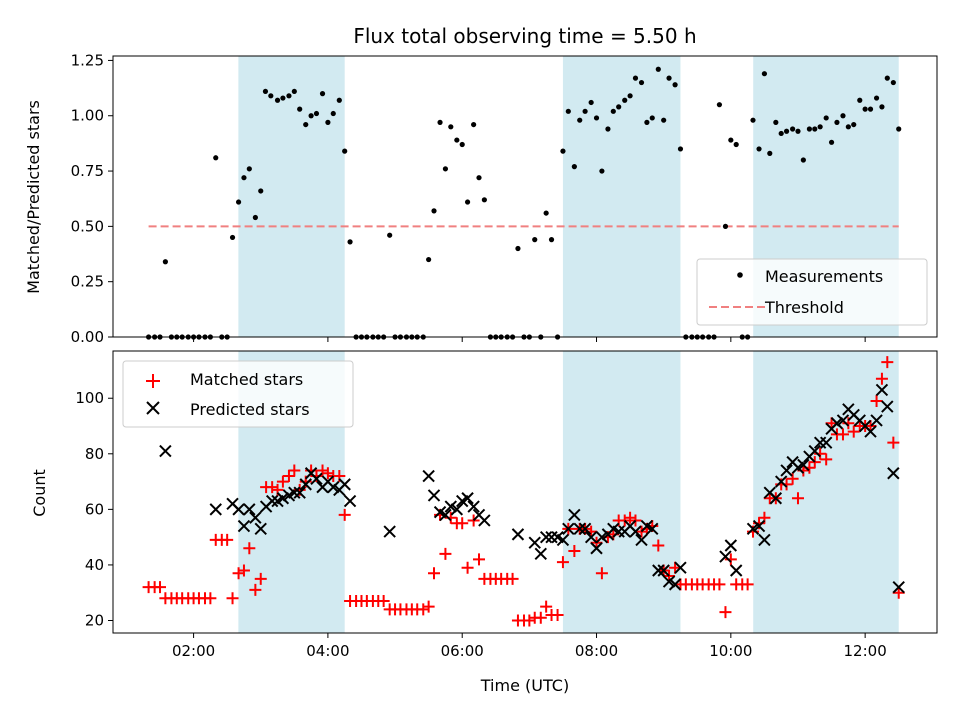 The width and height of the screenshot is (960, 720). What do you see at coordinates (94, 620) in the screenshot?
I see `y-tick-label: 20` at bounding box center [94, 620].